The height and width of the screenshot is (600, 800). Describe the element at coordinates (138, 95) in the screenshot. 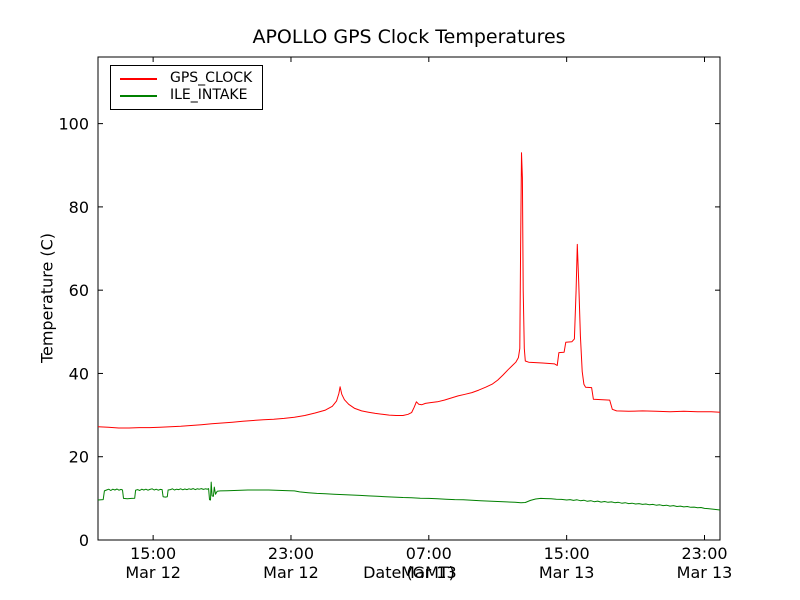

I see `ile-intake-line-swatch` at that location.